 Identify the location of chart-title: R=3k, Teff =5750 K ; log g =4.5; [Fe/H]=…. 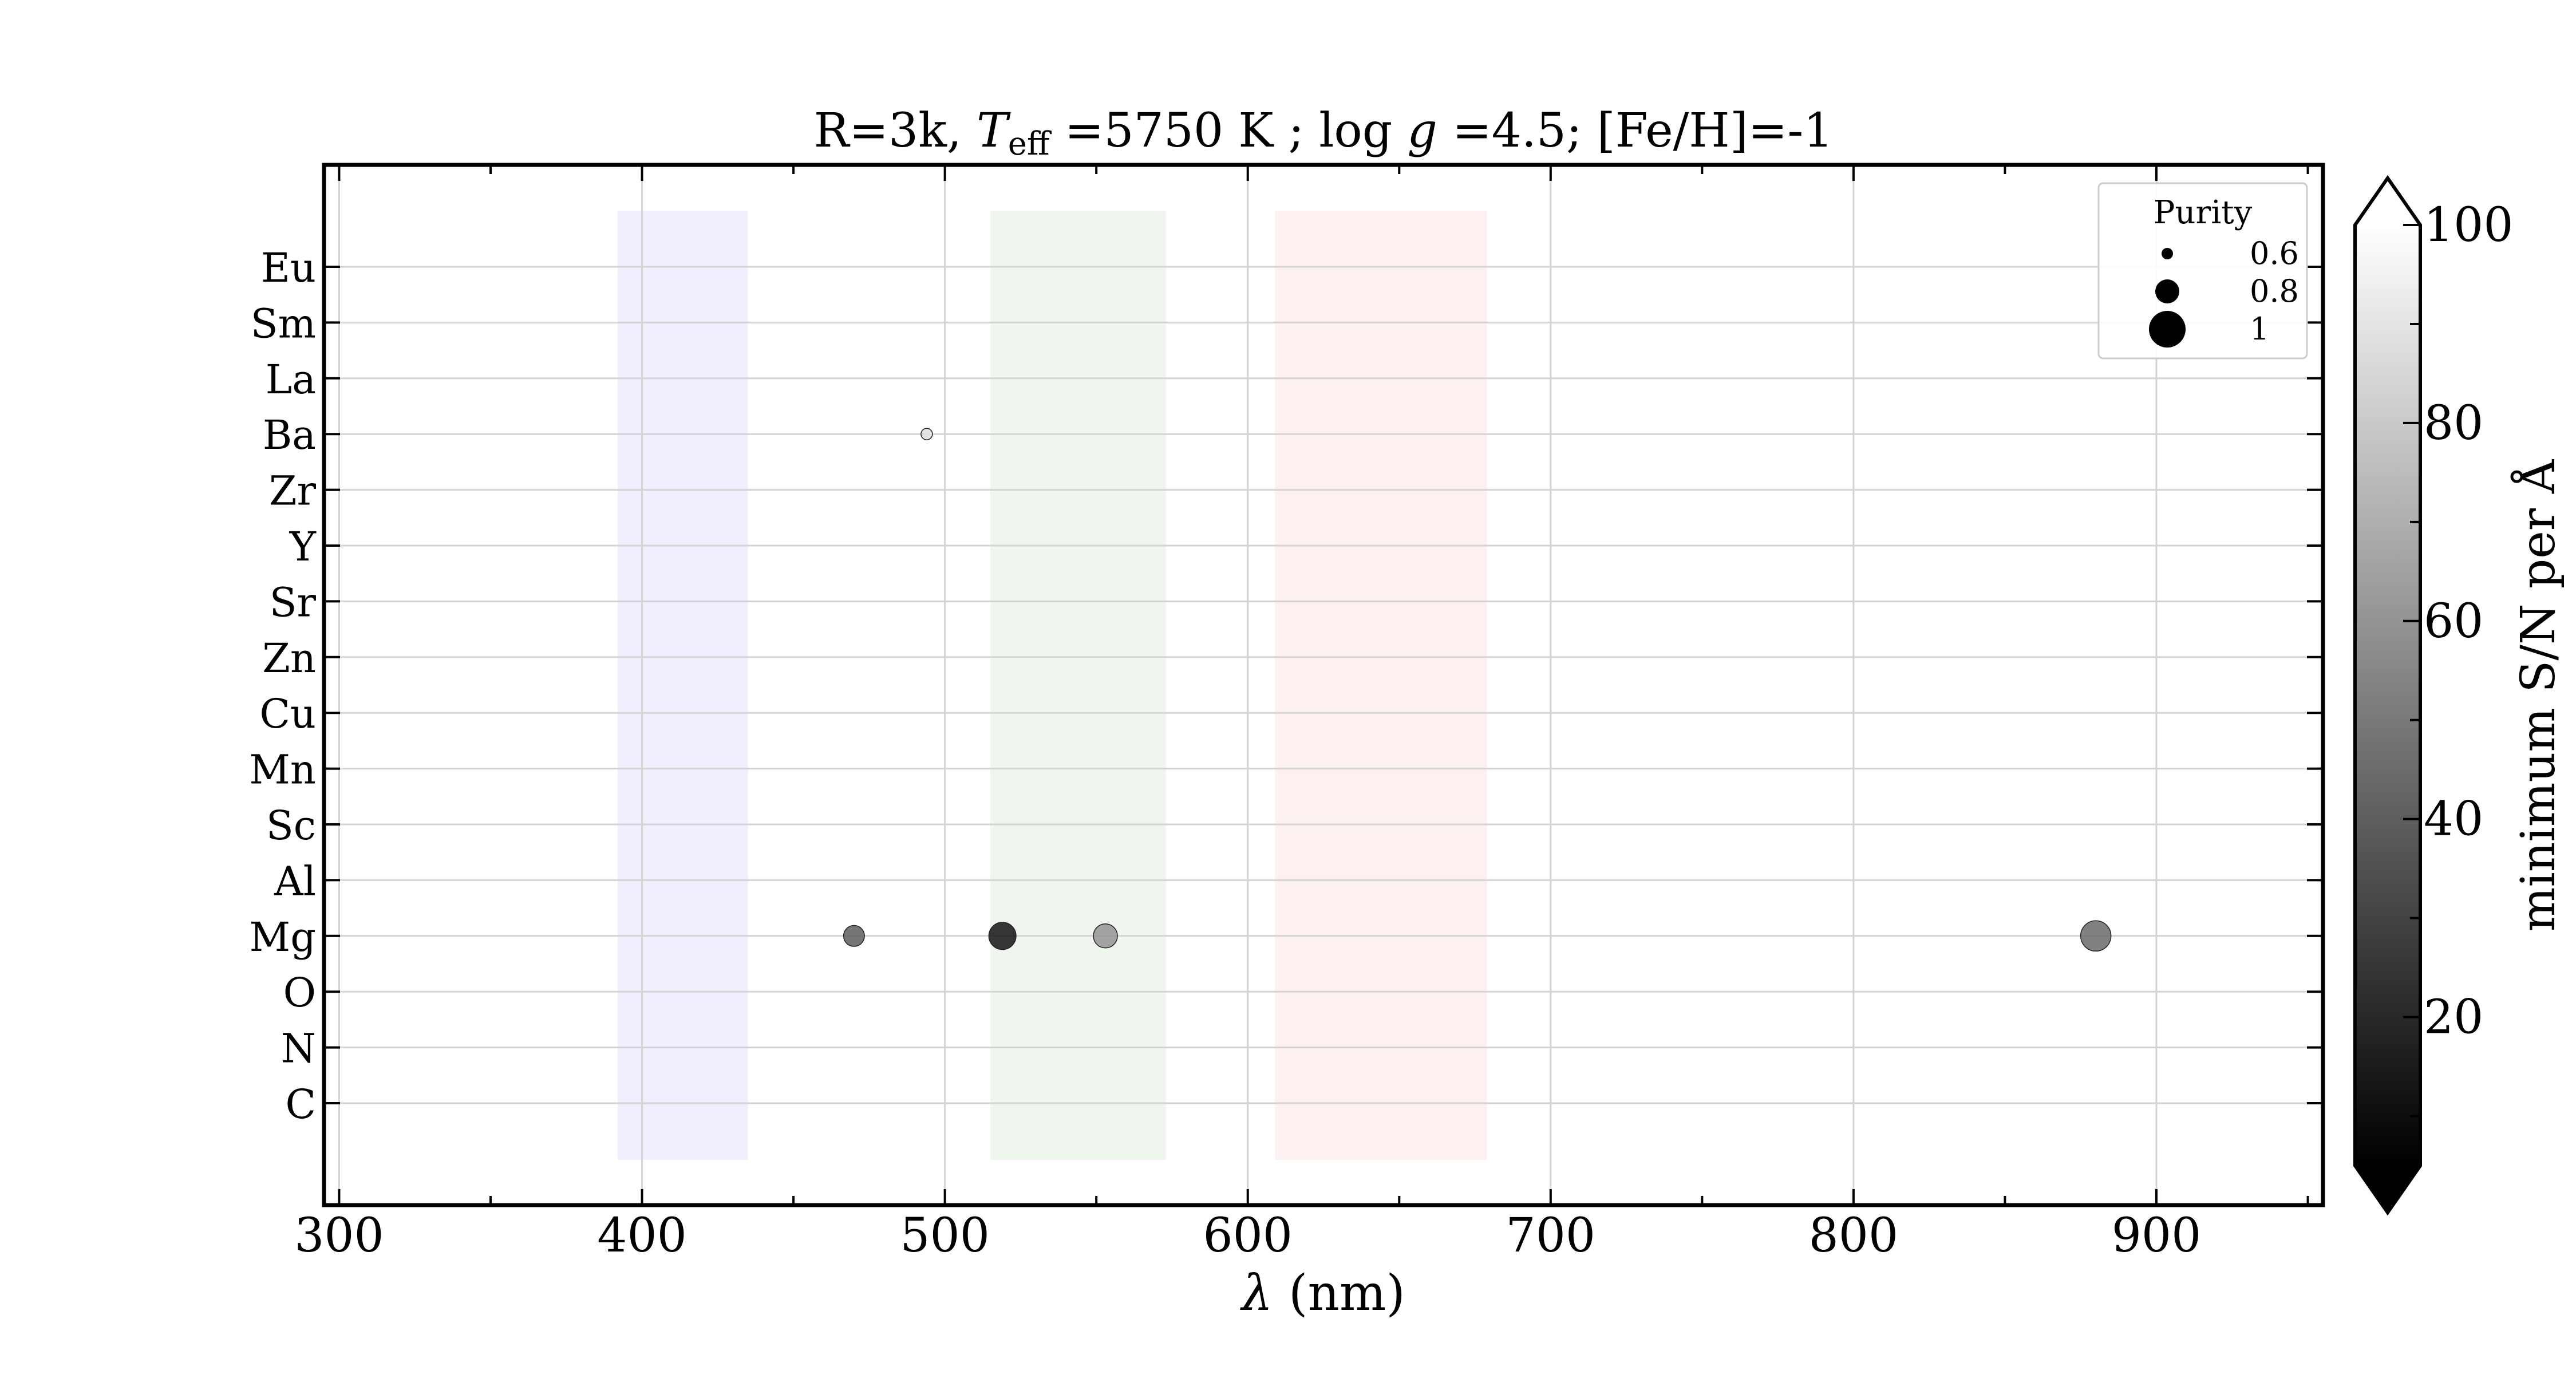
(1324, 133).